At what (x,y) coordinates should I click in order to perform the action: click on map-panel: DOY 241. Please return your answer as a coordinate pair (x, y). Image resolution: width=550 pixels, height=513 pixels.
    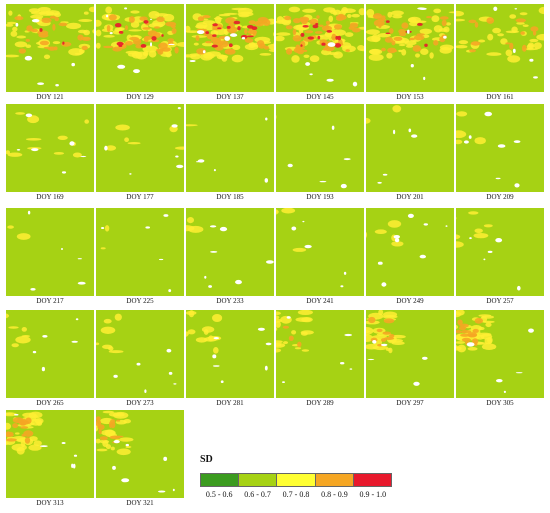
    Looking at the image, I should click on (320, 257).